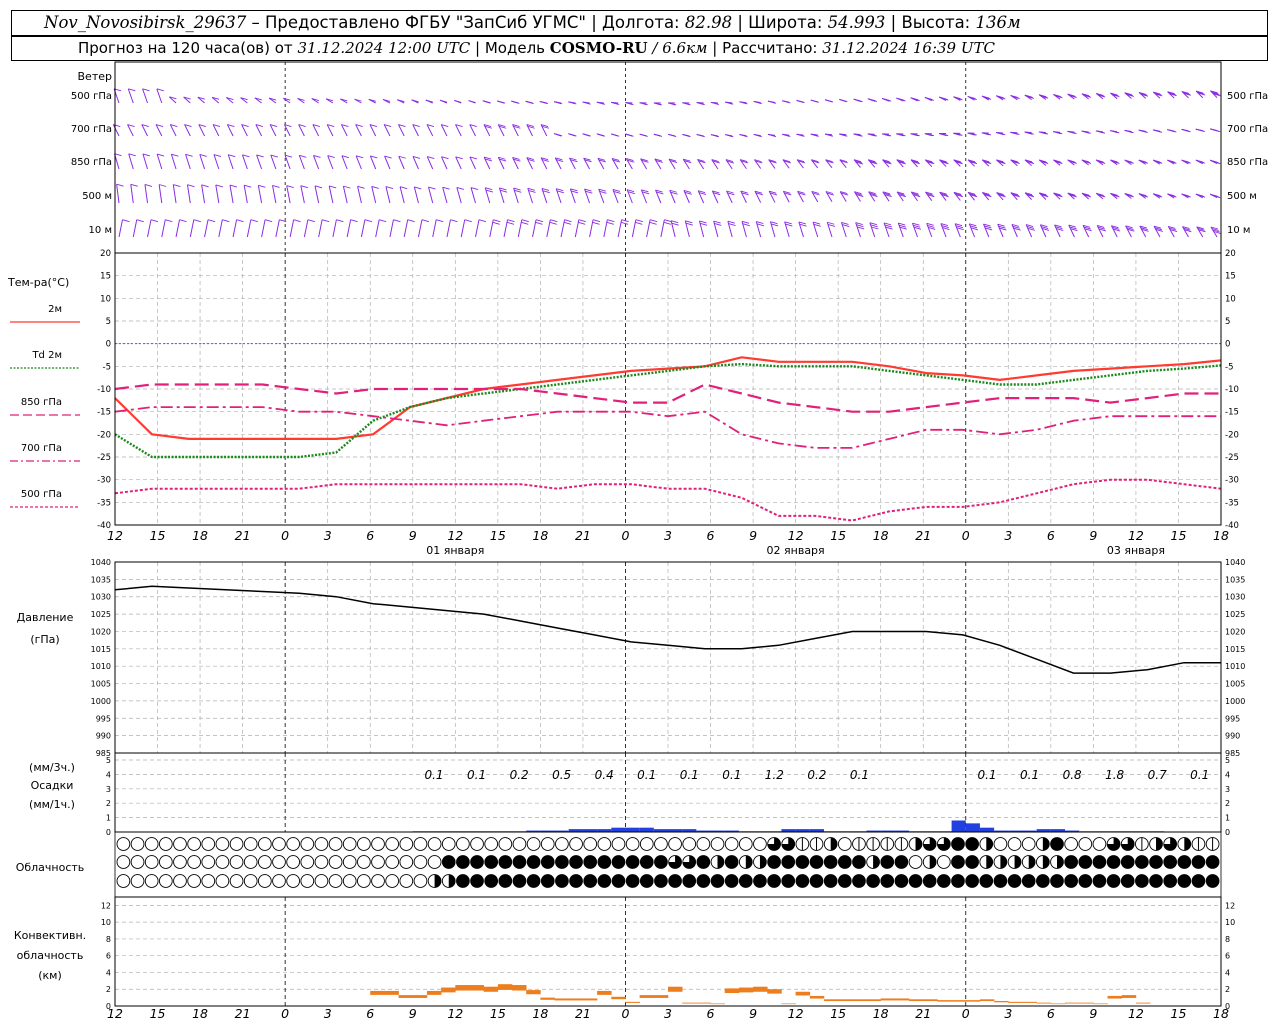 Image resolution: width=1280 pixels, height=1024 pixels. Describe the element at coordinates (115, 535) in the screenshot. I see `time-tick-label: 12` at that location.